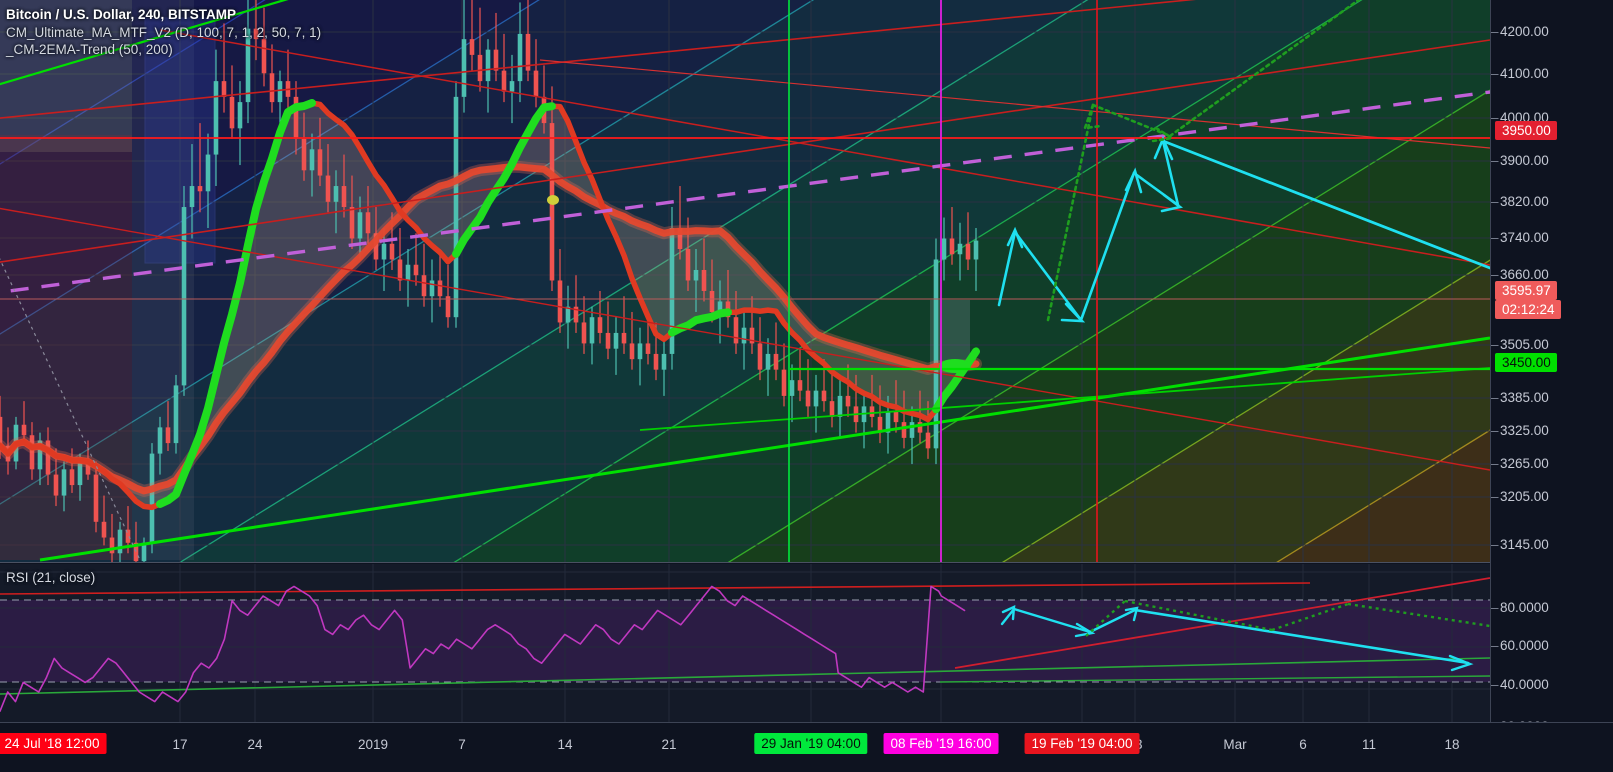 This screenshot has height=772, width=1613. I want to click on rsi-line, so click(483, 648).